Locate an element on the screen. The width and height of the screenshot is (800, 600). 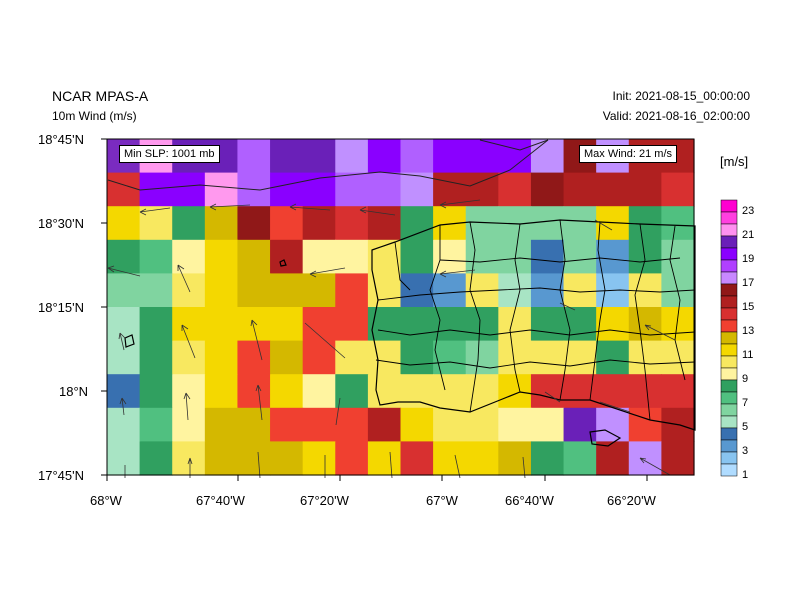
colorbar is located at coordinates (729, 338).